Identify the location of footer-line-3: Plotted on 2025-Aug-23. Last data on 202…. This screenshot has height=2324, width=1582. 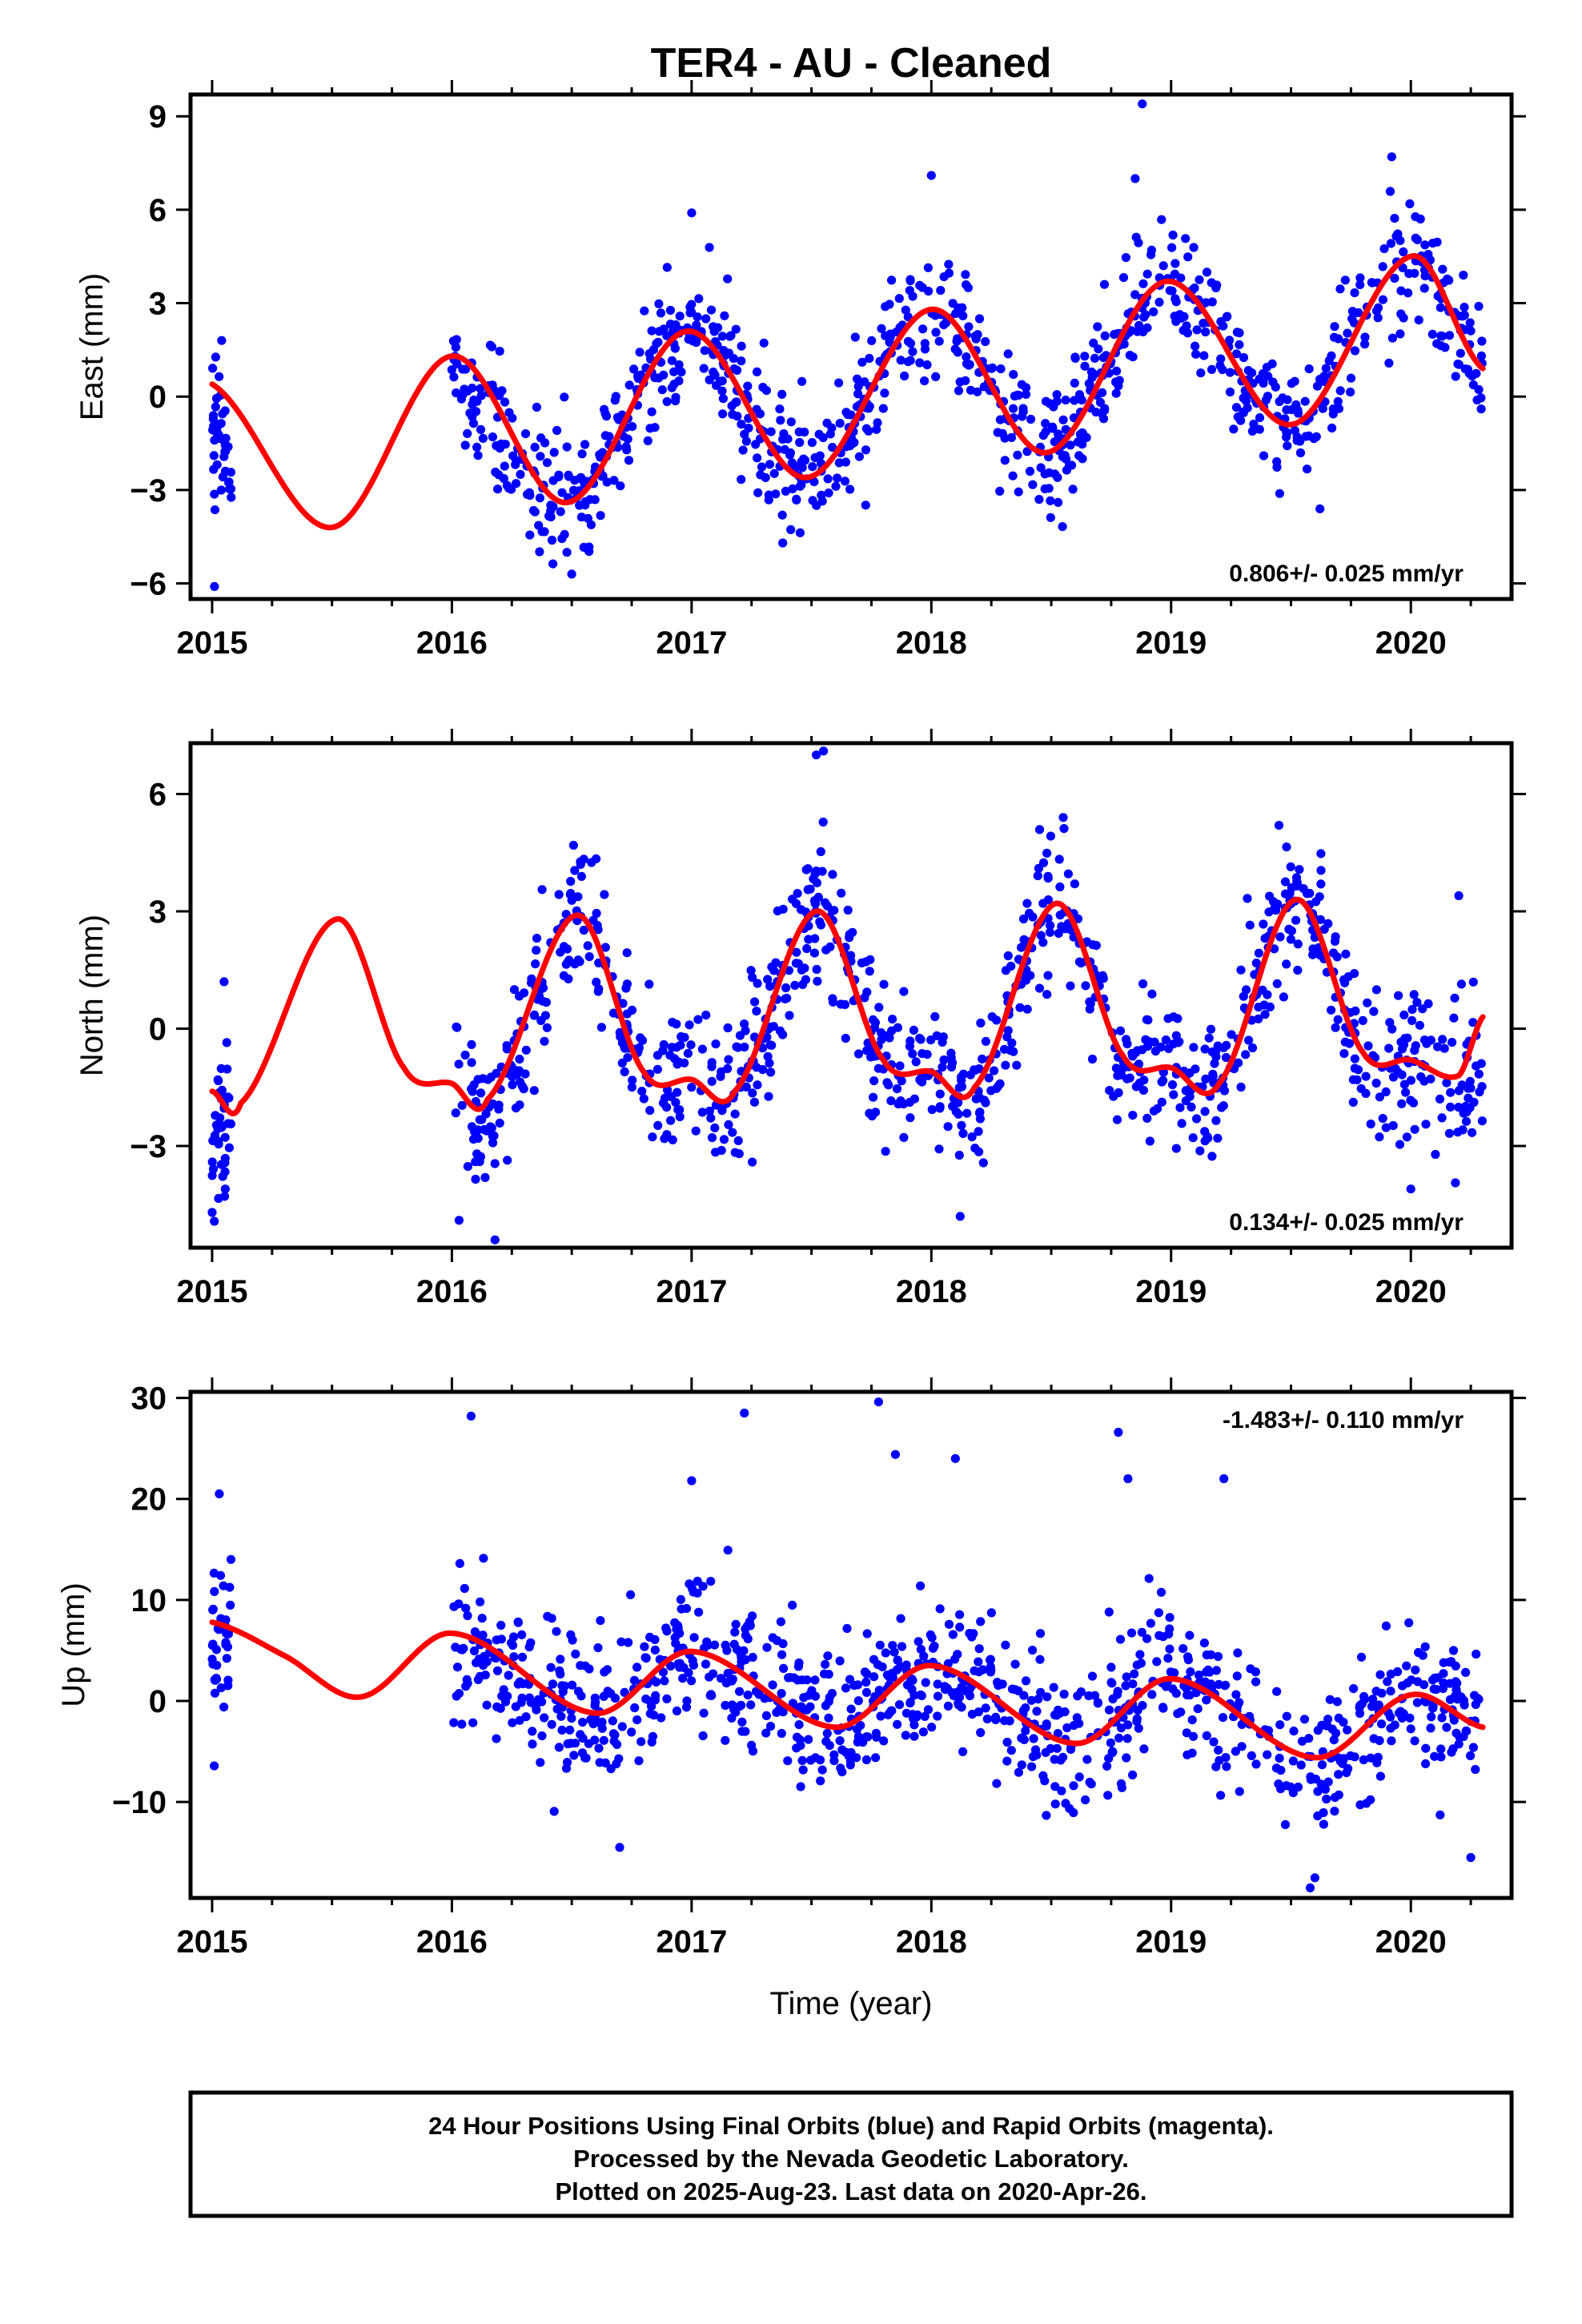
(850, 2191).